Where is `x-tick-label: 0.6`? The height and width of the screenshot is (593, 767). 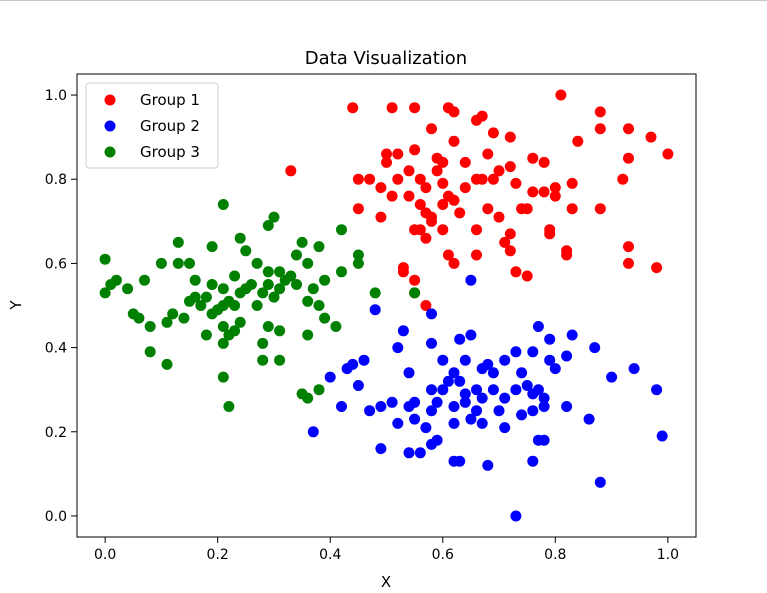 x-tick-label: 0.6 is located at coordinates (443, 555).